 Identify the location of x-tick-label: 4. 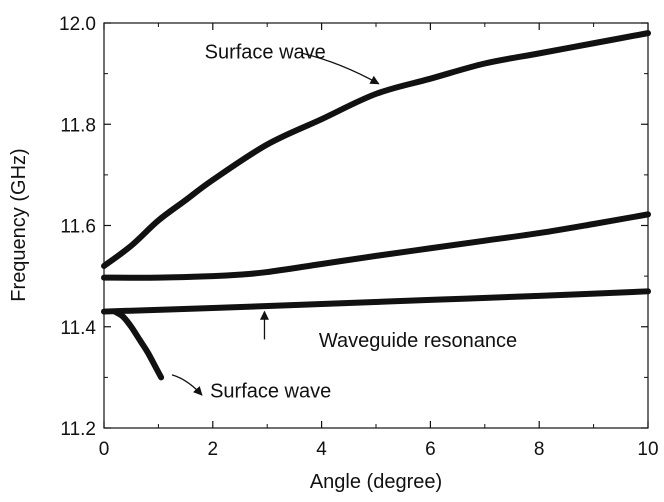
(321, 449).